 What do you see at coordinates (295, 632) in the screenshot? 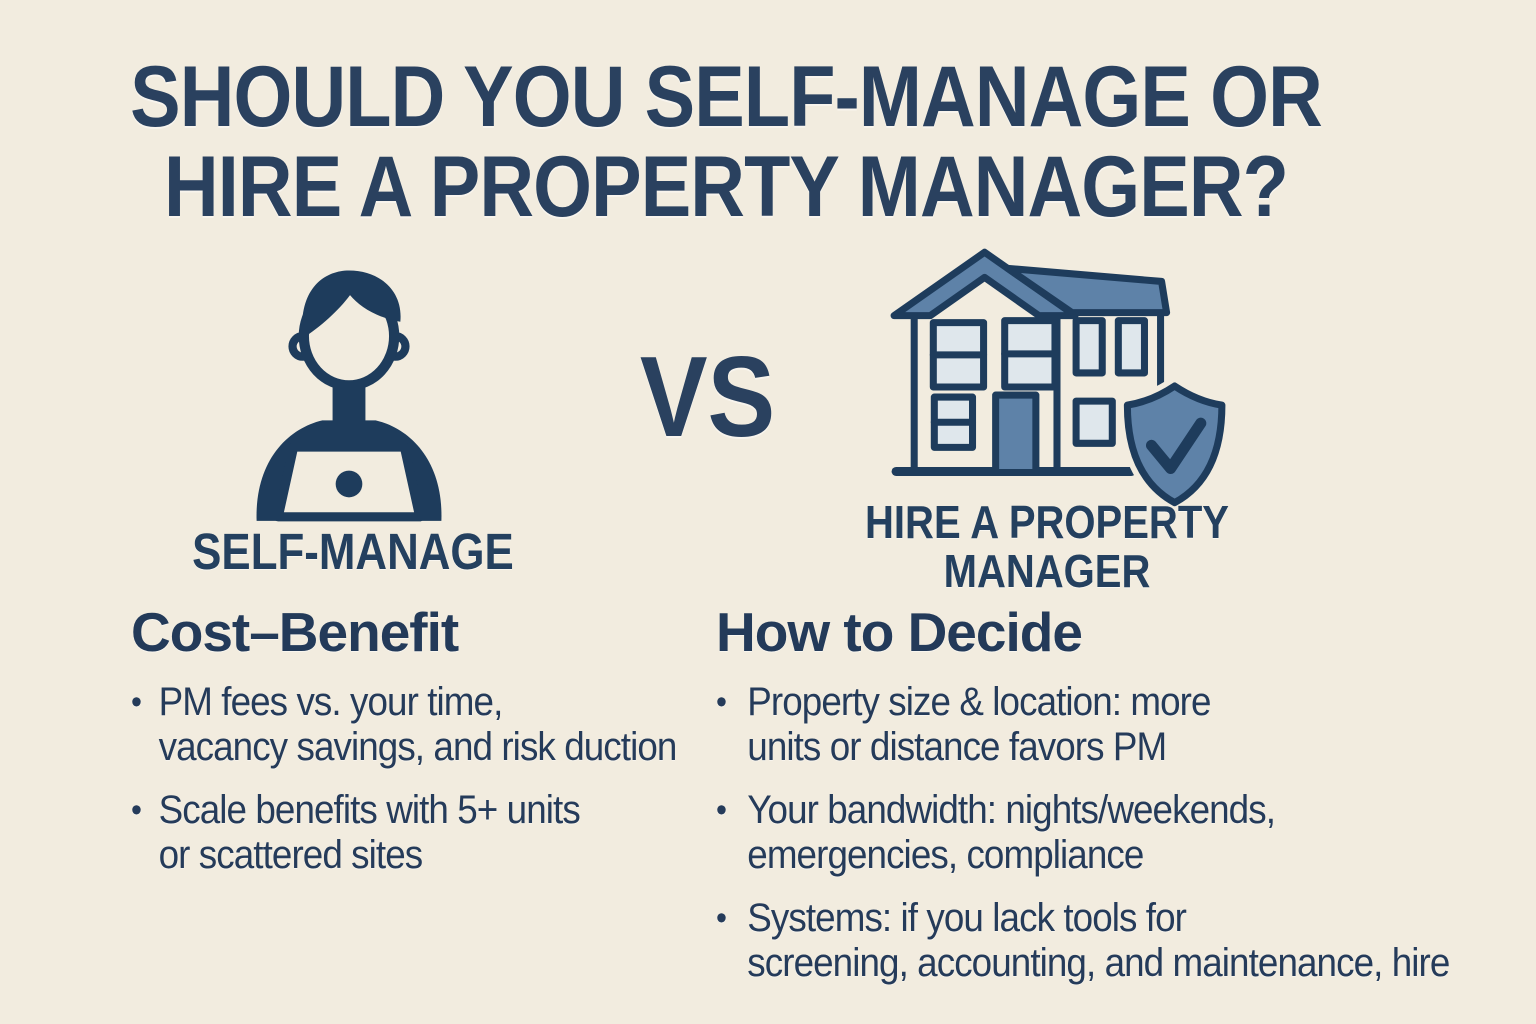
I see `cost-benefit-heading: Cost–Benefit` at bounding box center [295, 632].